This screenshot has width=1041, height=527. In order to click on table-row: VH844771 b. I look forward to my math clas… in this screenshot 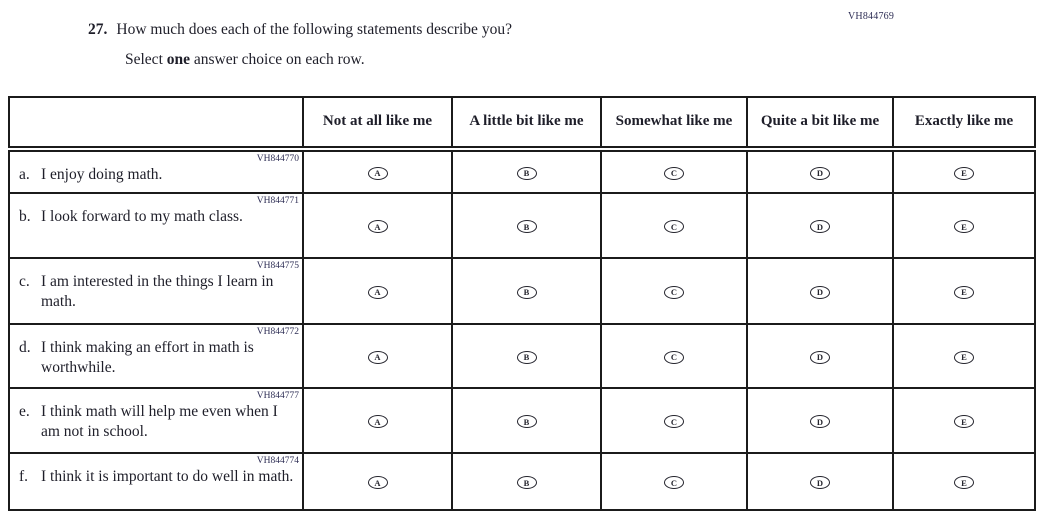, I will do `click(522, 225)`.